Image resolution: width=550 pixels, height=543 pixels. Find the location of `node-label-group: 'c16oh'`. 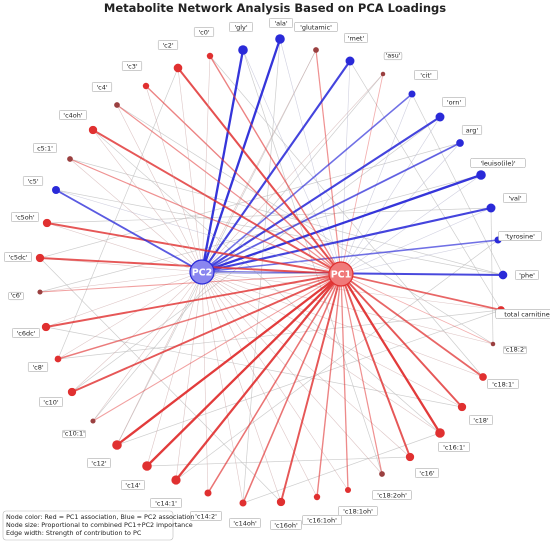

node-label-group: 'c16oh' is located at coordinates (286, 525).